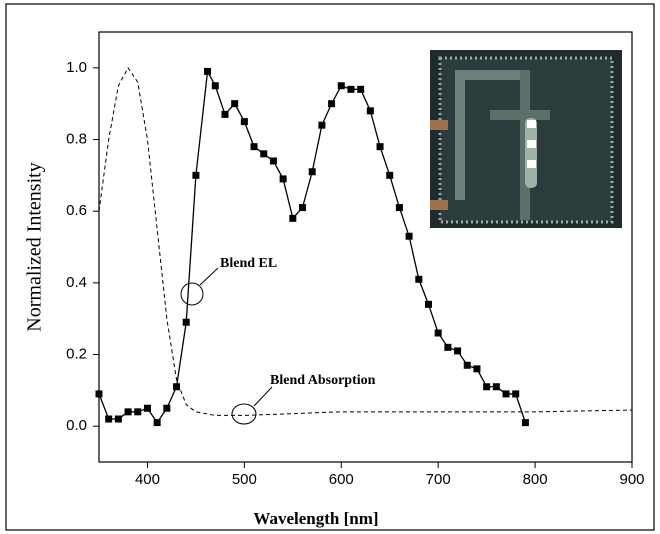 The width and height of the screenshot is (660, 534). What do you see at coordinates (226, 346) in the screenshot?
I see `annotation-pointers` at bounding box center [226, 346].